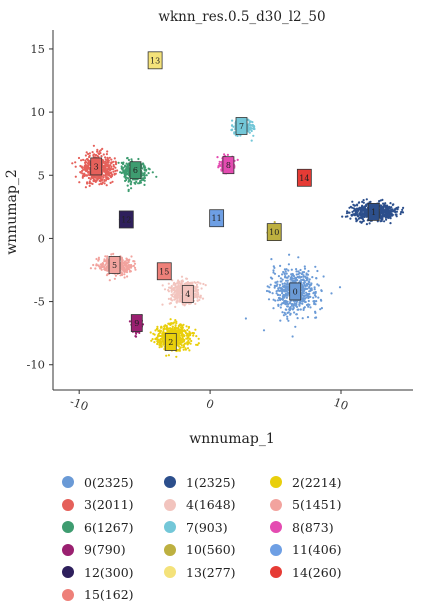 This screenshot has height=605, width=431. I want to click on cluster-1-label: 1, so click(373, 211).